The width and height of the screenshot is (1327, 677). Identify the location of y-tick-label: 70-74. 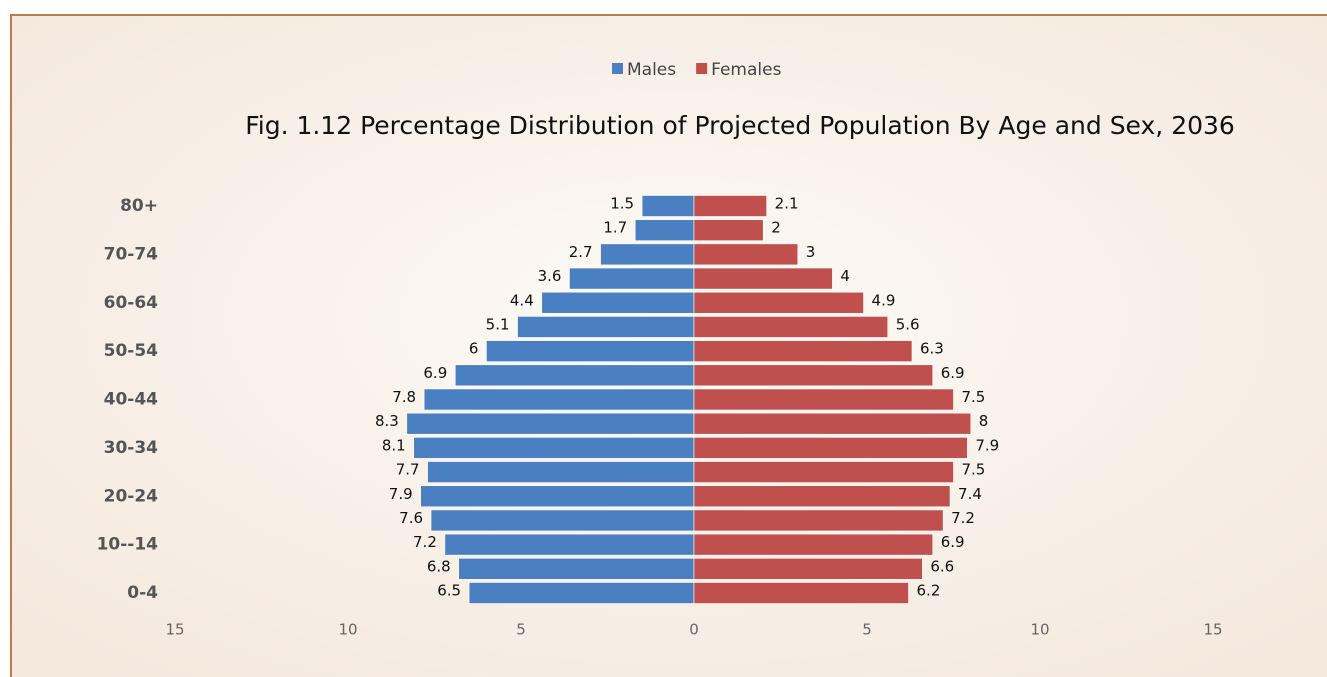
(131, 254).